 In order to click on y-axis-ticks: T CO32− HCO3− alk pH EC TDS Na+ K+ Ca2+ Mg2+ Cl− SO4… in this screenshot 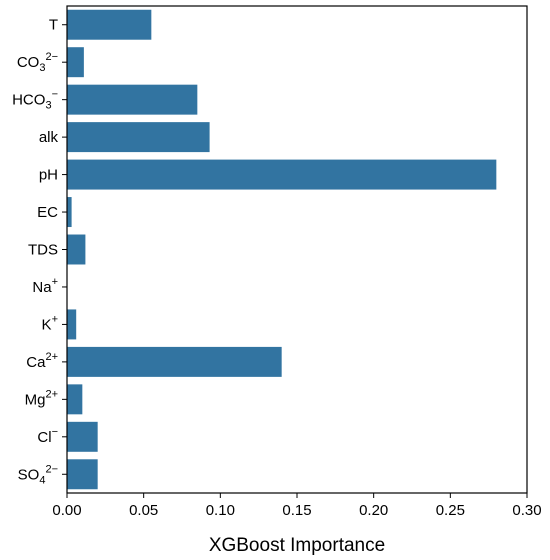, I will do `click(39, 251)`.